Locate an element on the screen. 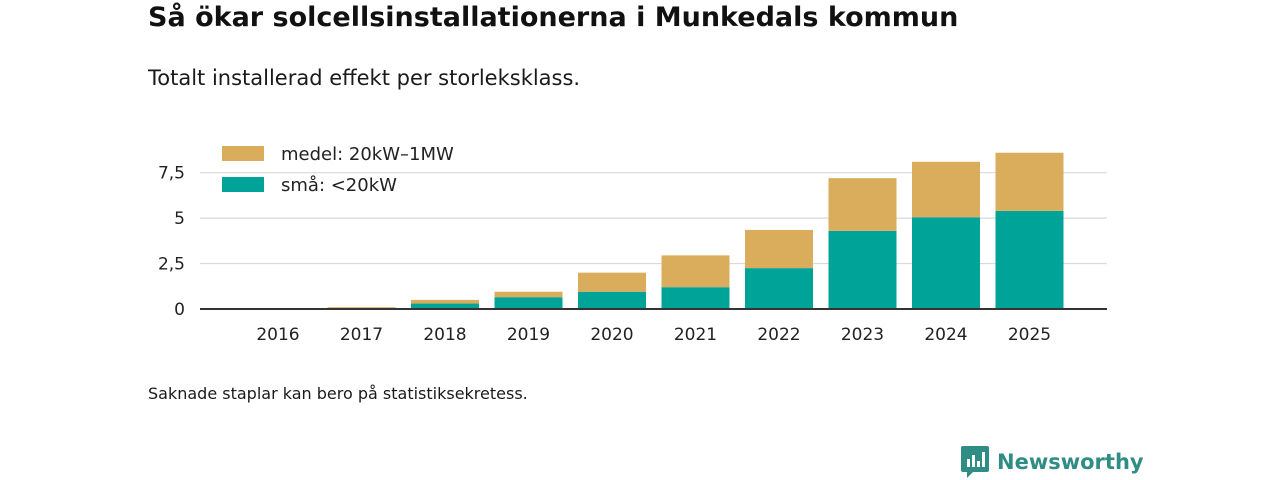 This screenshot has height=480, width=1280. newsworthy-logo-icon is located at coordinates (975, 462).